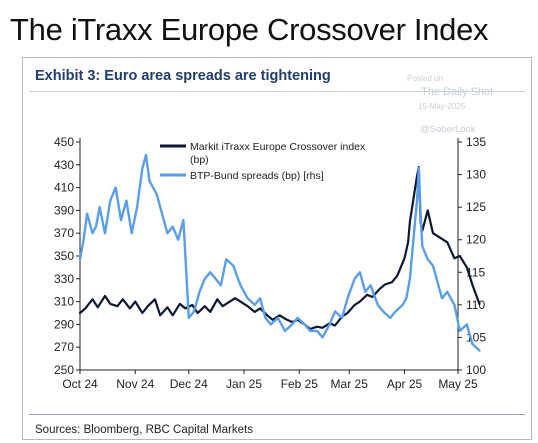  What do you see at coordinates (425, 78) in the screenshot?
I see `watermark-posted-on: Posted on` at bounding box center [425, 78].